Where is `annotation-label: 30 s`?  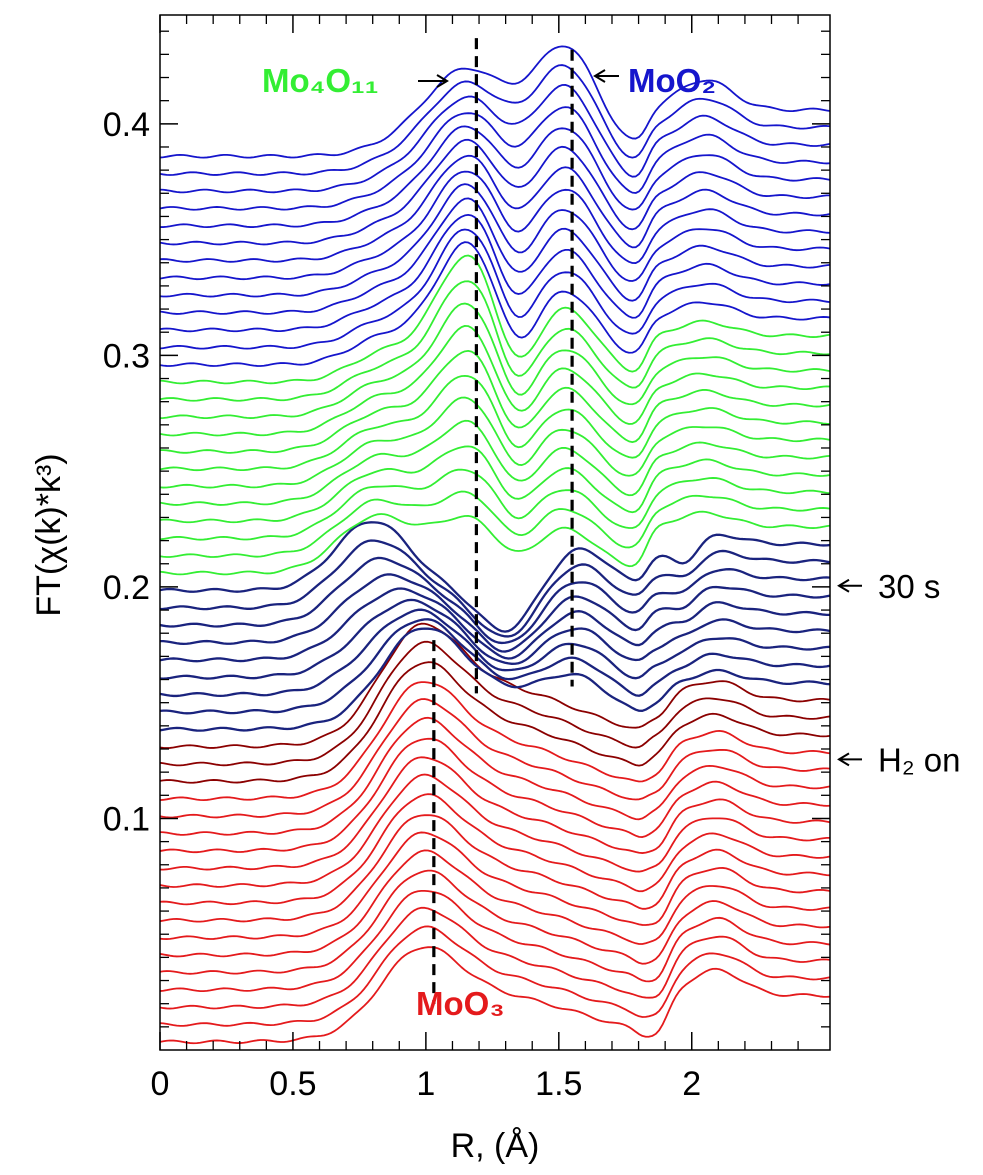 annotation-label: 30 s is located at coordinates (909, 586).